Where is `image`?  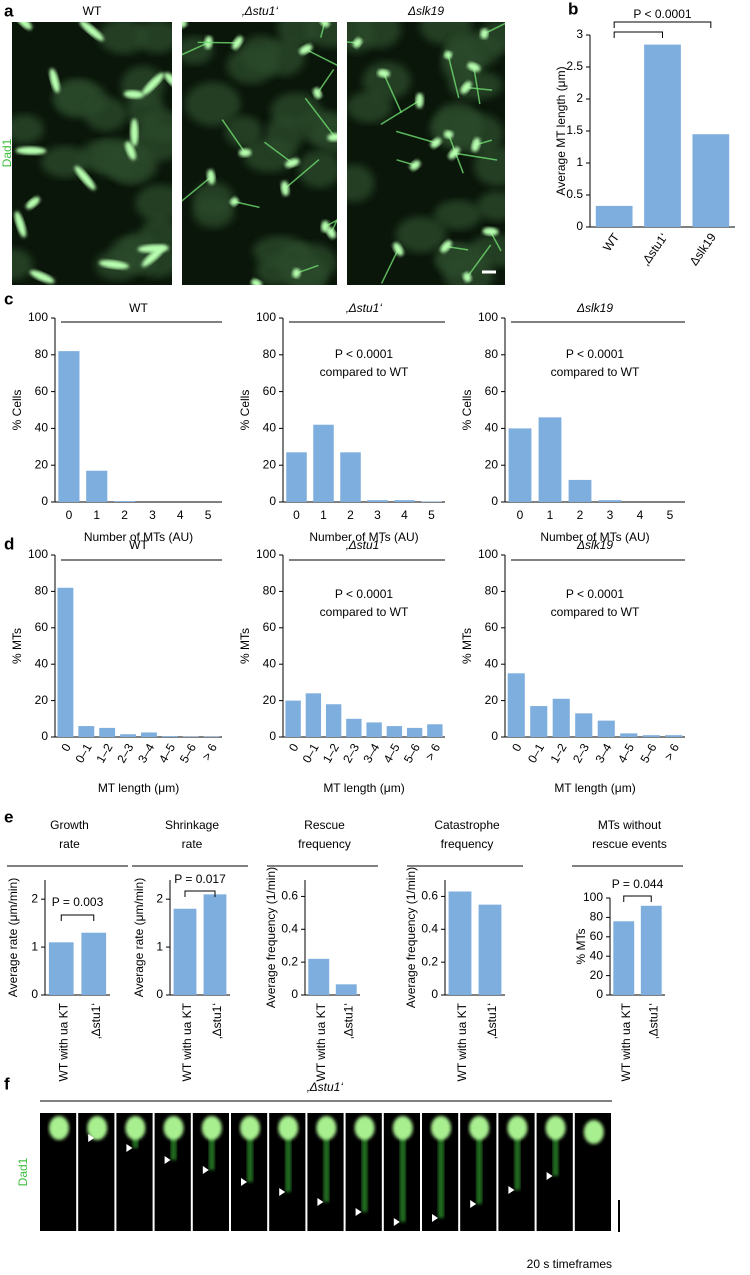 image is located at coordinates (92, 153).